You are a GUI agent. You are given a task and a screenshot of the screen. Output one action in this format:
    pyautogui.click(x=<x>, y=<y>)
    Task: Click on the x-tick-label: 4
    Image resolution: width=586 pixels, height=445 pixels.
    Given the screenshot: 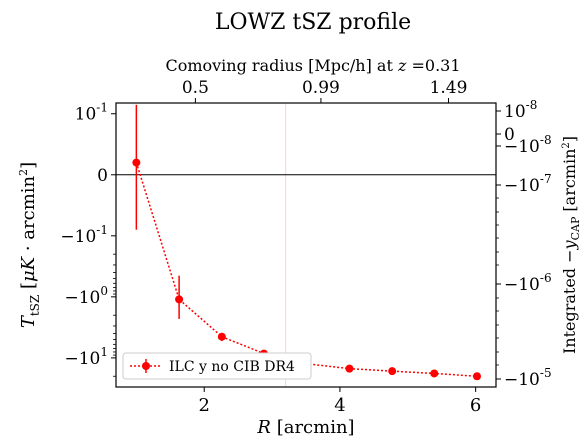 What is the action you would take?
    pyautogui.click(x=339, y=405)
    